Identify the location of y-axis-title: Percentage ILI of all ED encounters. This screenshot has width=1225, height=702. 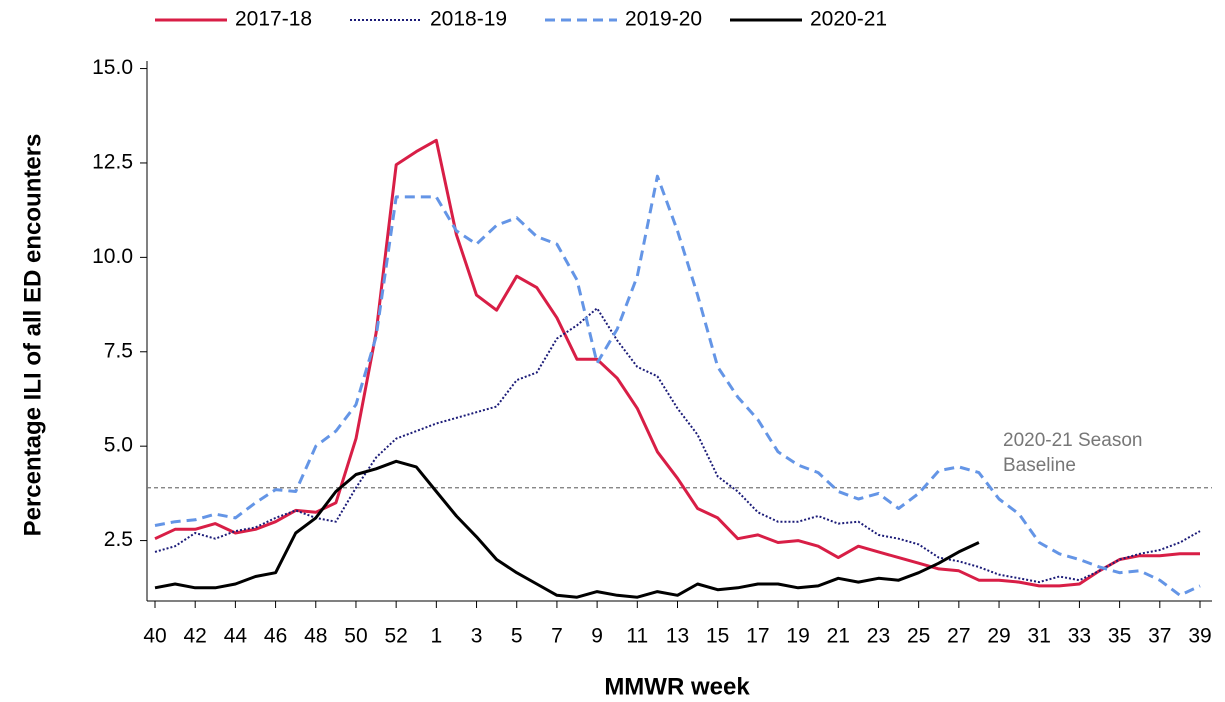
(32, 335).